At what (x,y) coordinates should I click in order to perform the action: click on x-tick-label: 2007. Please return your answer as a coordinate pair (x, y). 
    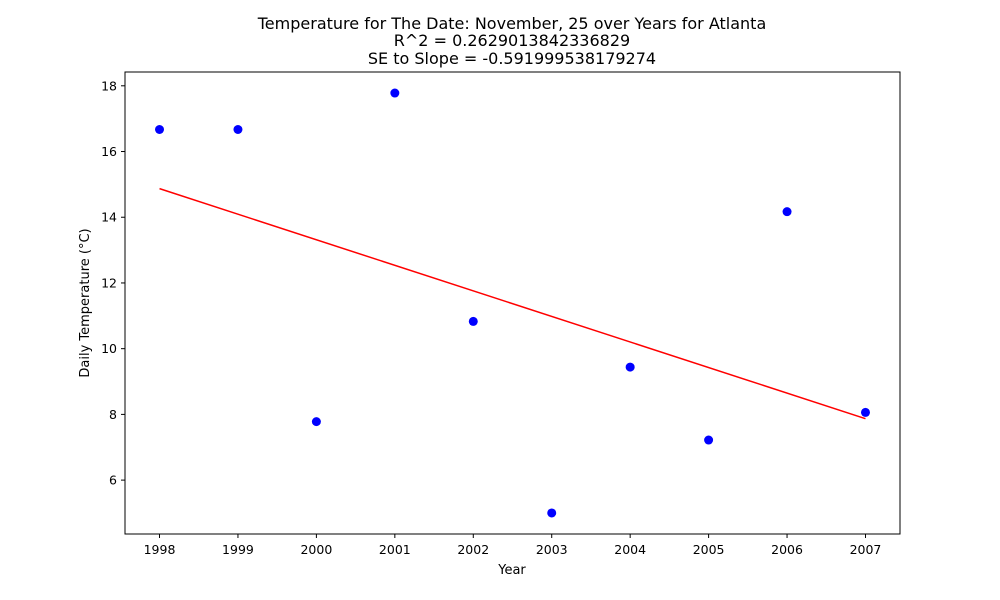
    Looking at the image, I should click on (866, 549).